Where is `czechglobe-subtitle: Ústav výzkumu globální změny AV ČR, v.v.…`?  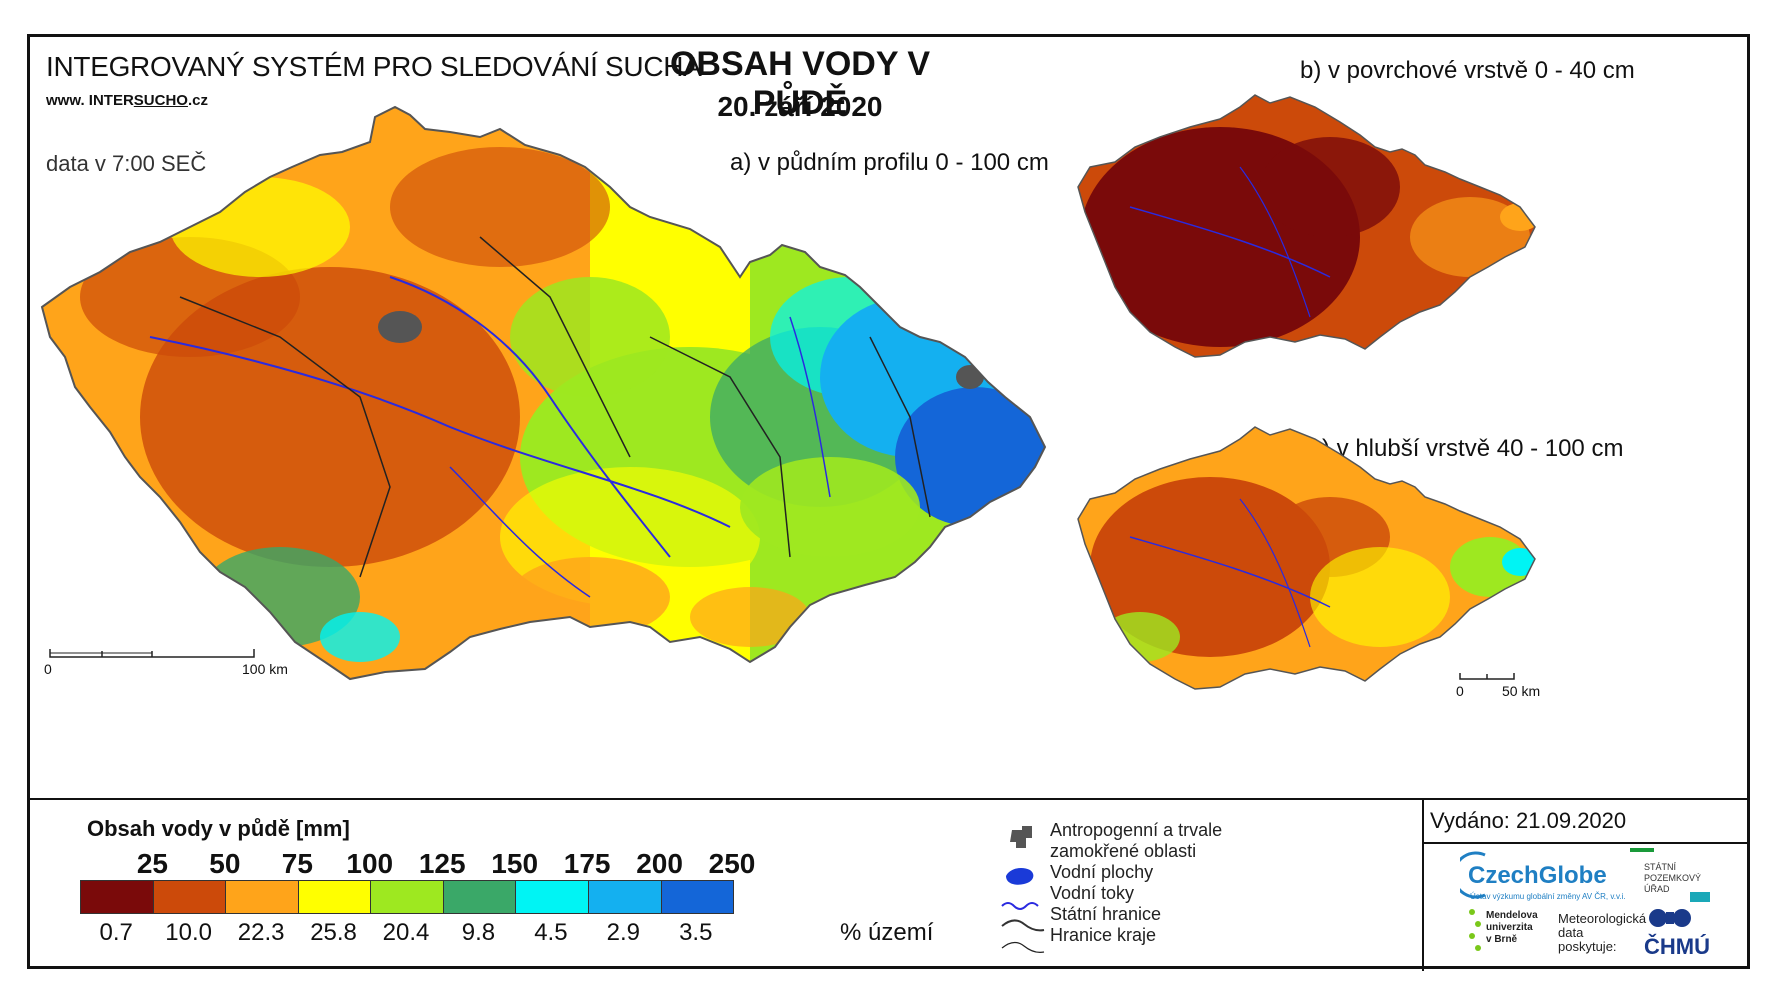
czechglobe-subtitle: Ústav výzkumu globální změny AV ČR, v.v.… is located at coordinates (1548, 896).